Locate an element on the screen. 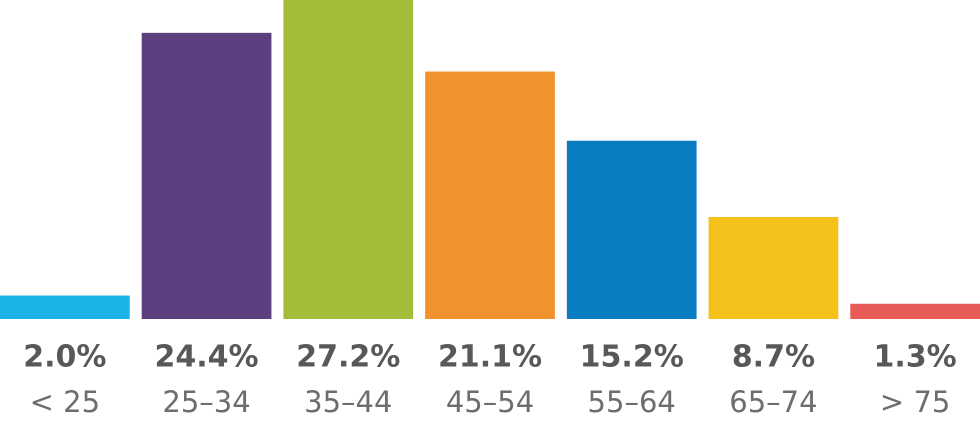 This screenshot has height=433, width=980. value-label: 21.1% is located at coordinates (490, 357).